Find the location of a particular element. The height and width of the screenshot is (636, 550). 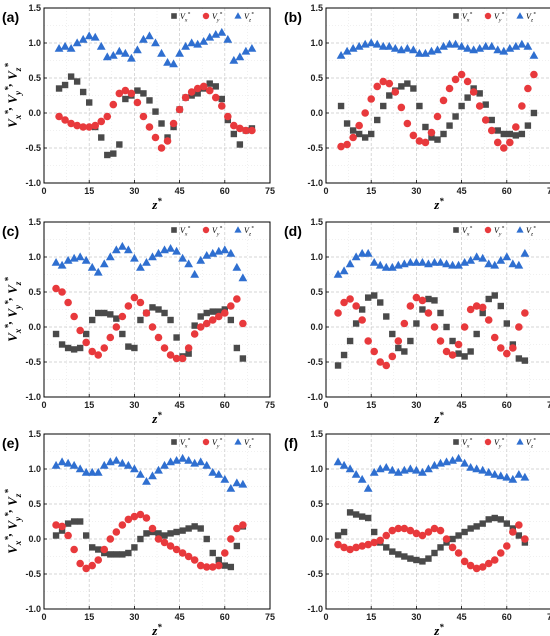

panel-label: (d) is located at coordinates (293, 231).